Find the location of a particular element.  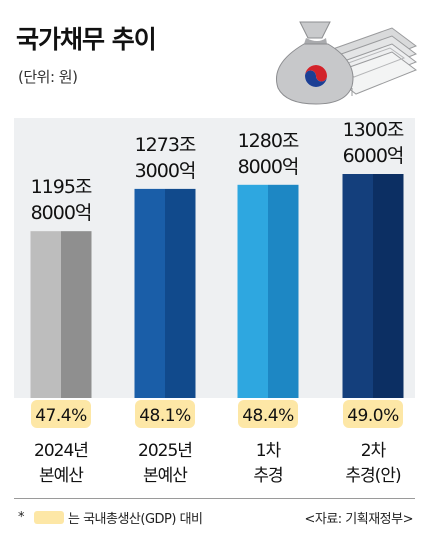

category-tick-label: 추경 is located at coordinates (267, 476).